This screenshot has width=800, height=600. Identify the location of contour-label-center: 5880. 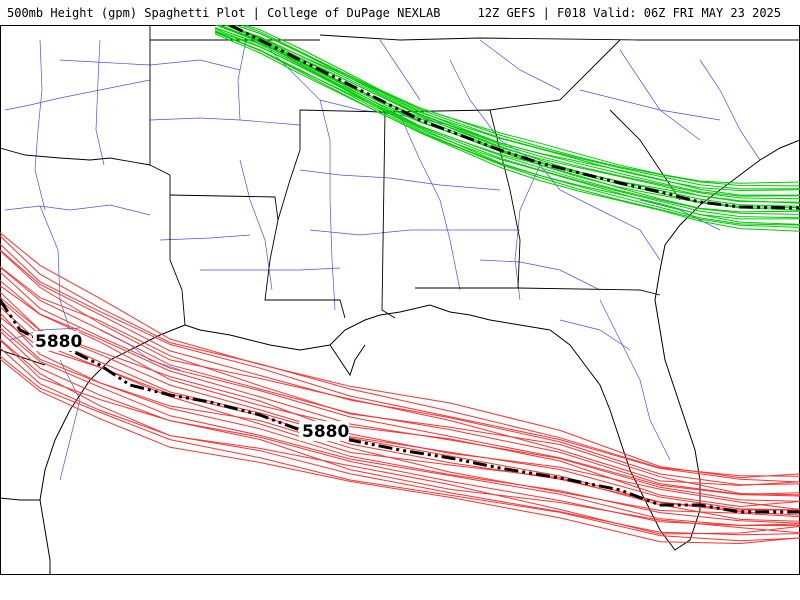
(324, 431).